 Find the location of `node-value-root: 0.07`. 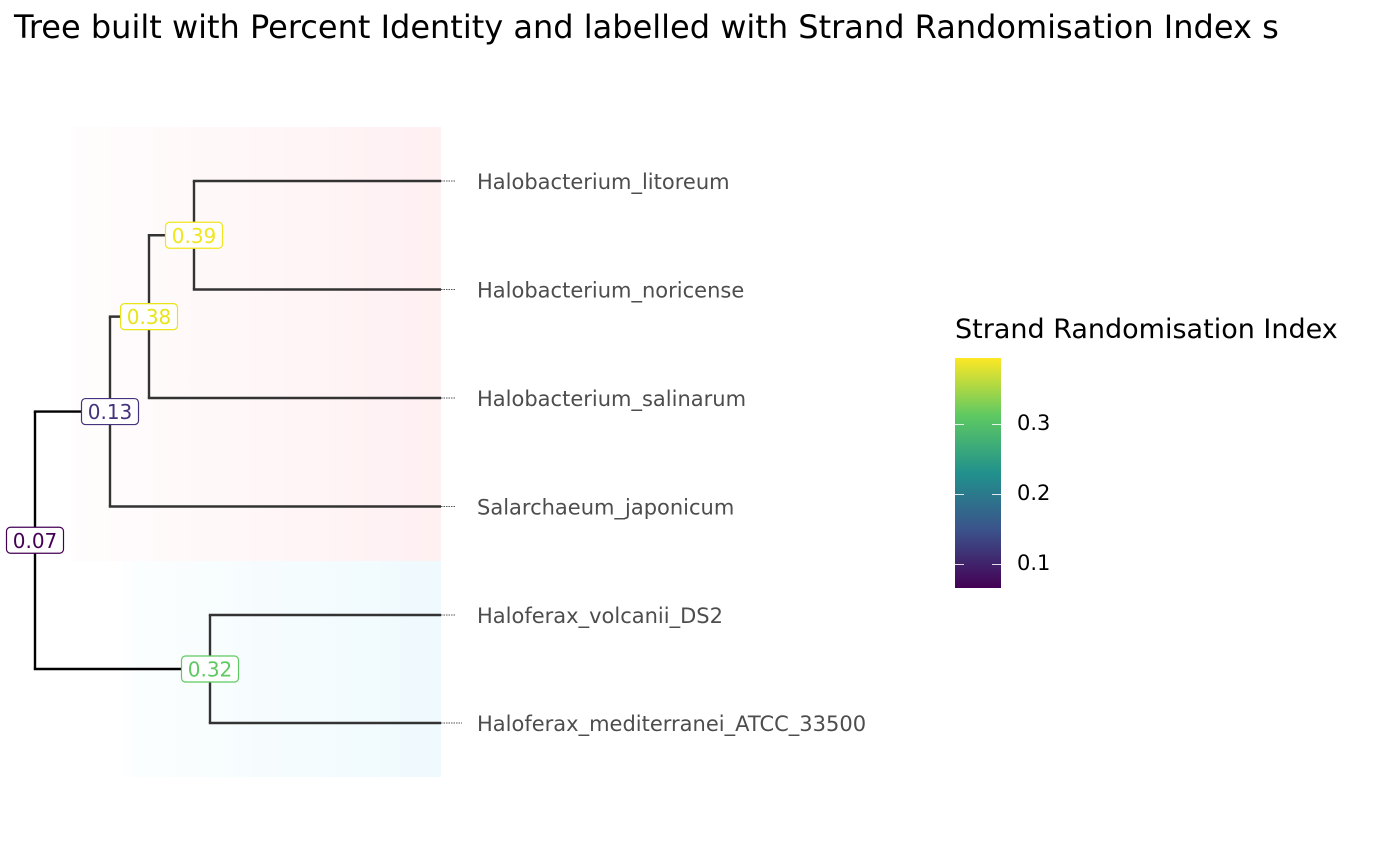

node-value-root: 0.07 is located at coordinates (35, 541).